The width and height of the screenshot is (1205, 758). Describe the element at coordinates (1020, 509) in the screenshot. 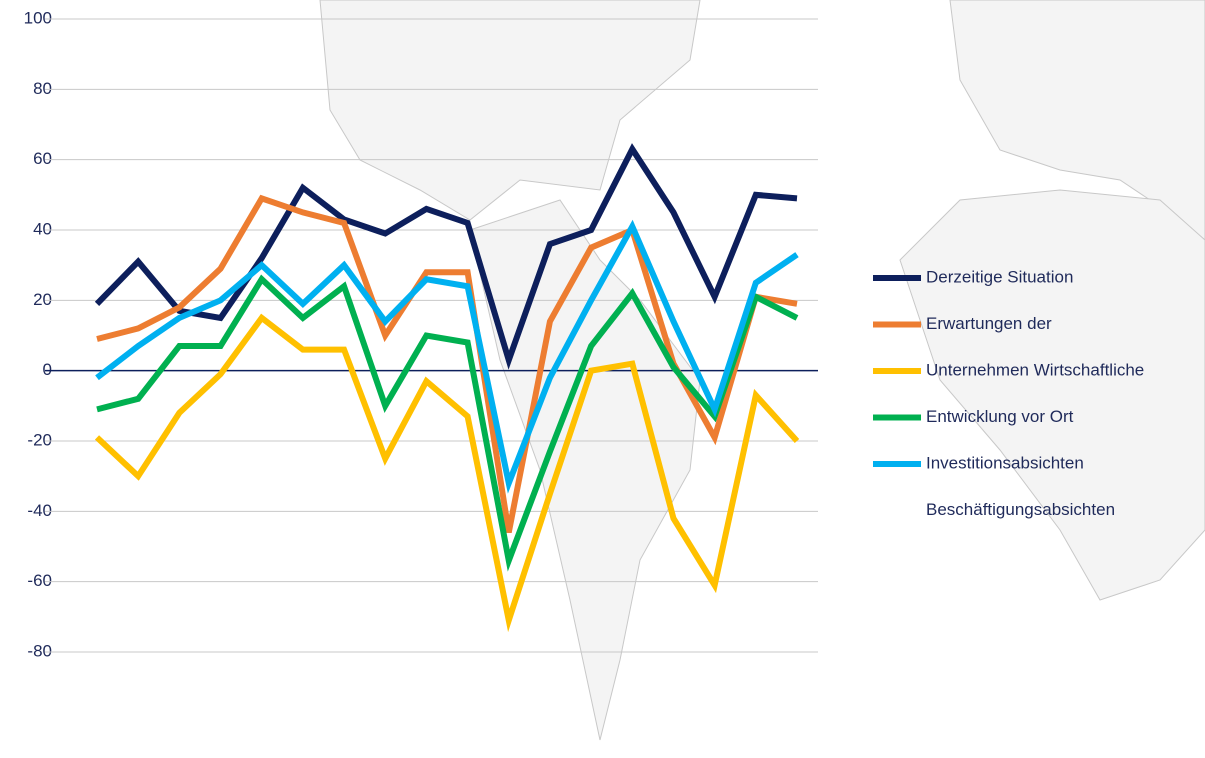

I see `legend-label: Beschäftigungsabsichten` at that location.